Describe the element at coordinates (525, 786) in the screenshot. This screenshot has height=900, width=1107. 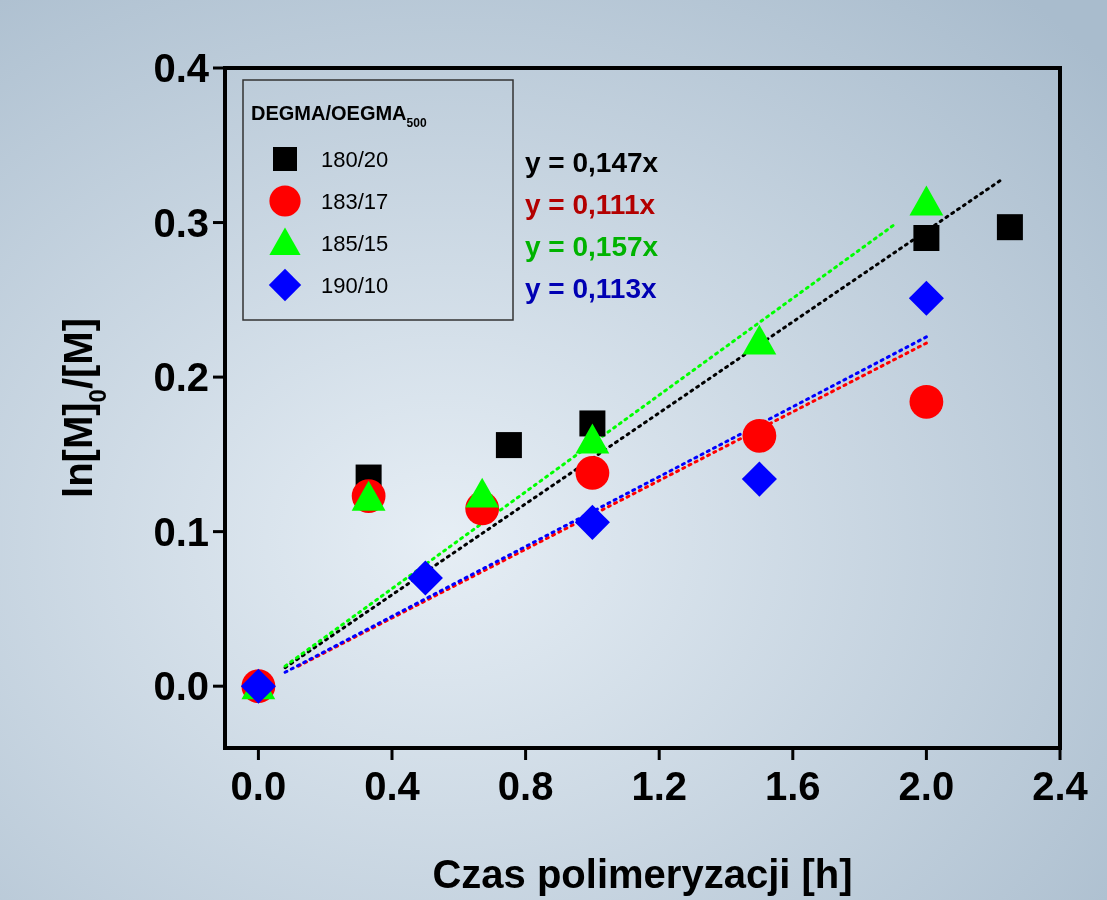
I see `x-tick-label: 0.8` at that location.